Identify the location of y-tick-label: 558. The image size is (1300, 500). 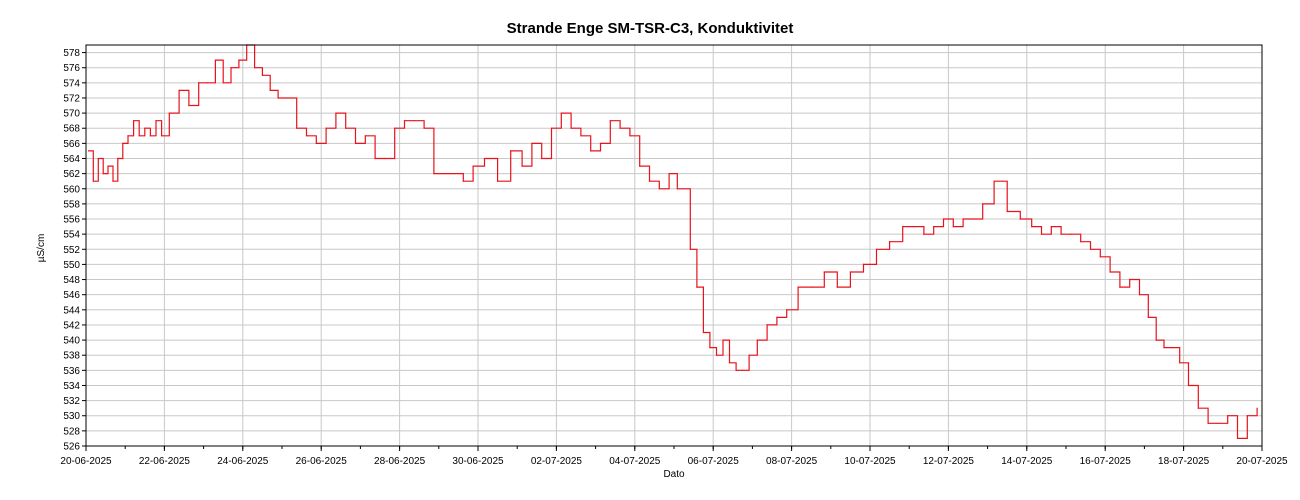
(71, 204).